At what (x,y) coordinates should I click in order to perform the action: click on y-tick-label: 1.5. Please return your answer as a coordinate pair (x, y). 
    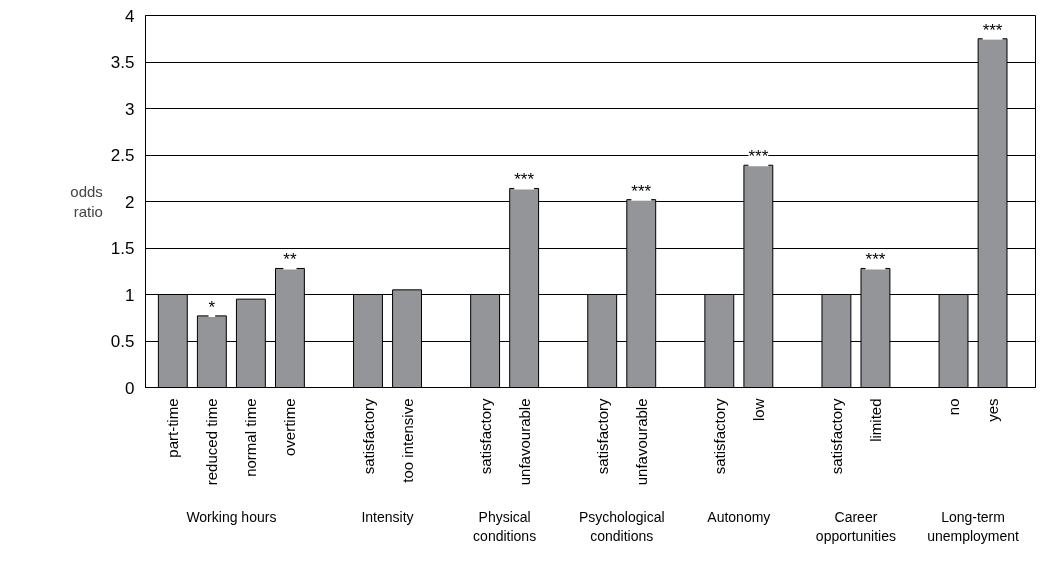
    Looking at the image, I should click on (122, 248).